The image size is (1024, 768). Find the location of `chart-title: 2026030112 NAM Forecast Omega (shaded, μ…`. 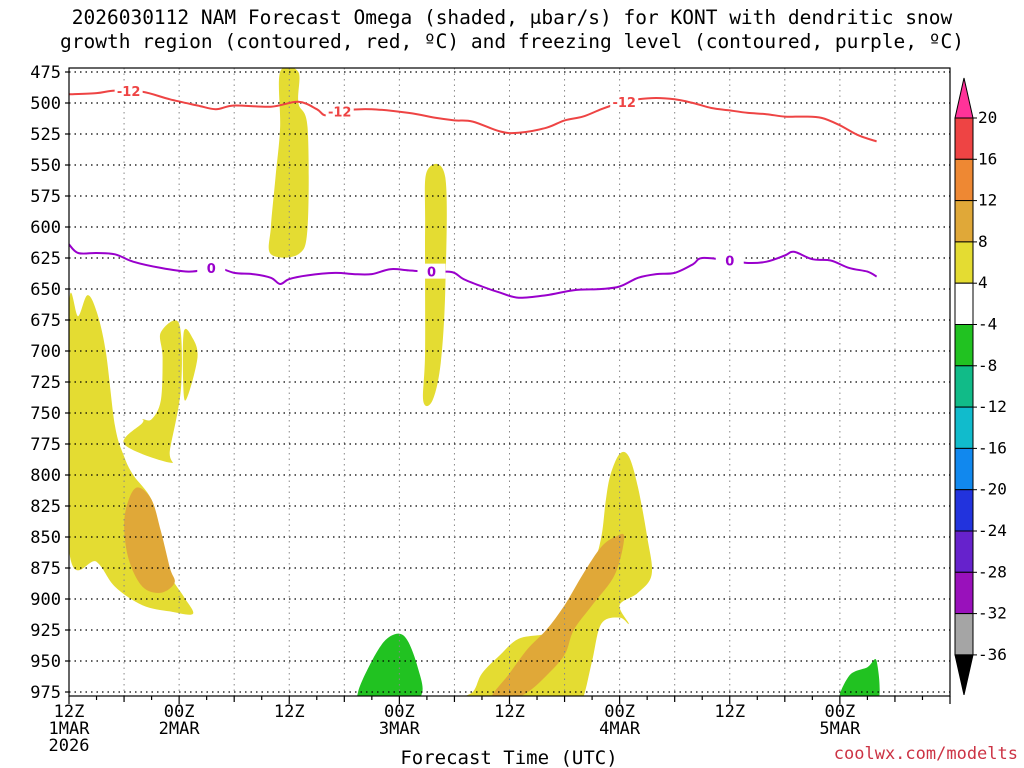

chart-title: 2026030112 NAM Forecast Omega (shaded, μ… is located at coordinates (512, 30).